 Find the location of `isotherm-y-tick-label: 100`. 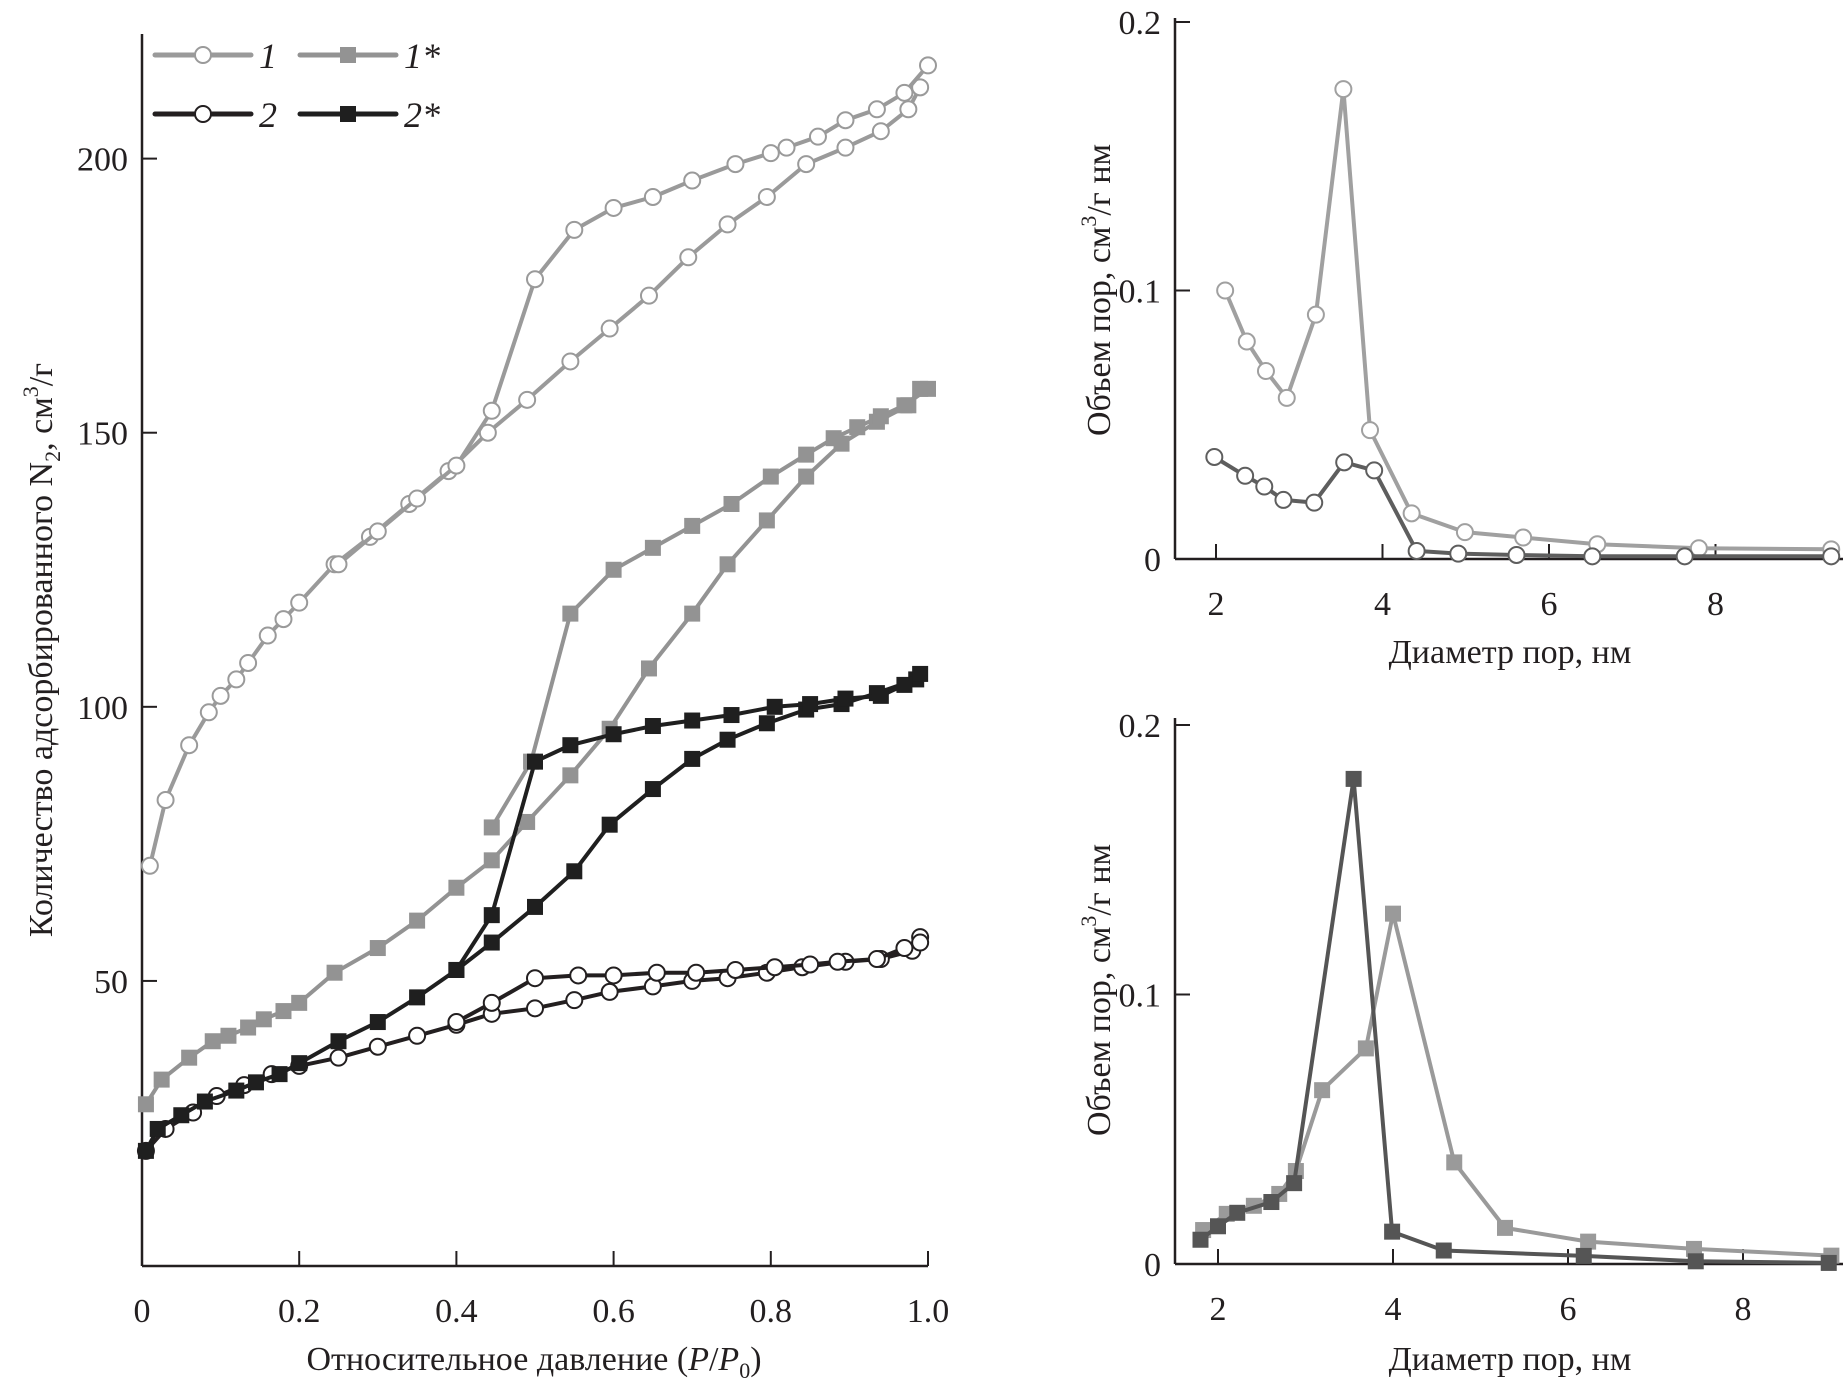

isotherm-y-tick-label: 100 is located at coordinates (102, 708).